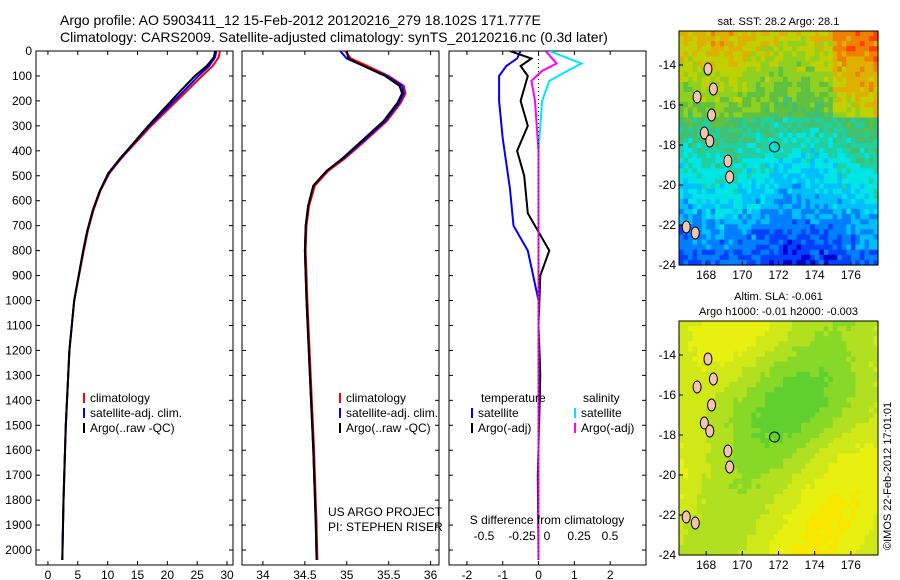 This screenshot has height=580, width=900. I want to click on x-tick-label: 0, so click(48, 574).